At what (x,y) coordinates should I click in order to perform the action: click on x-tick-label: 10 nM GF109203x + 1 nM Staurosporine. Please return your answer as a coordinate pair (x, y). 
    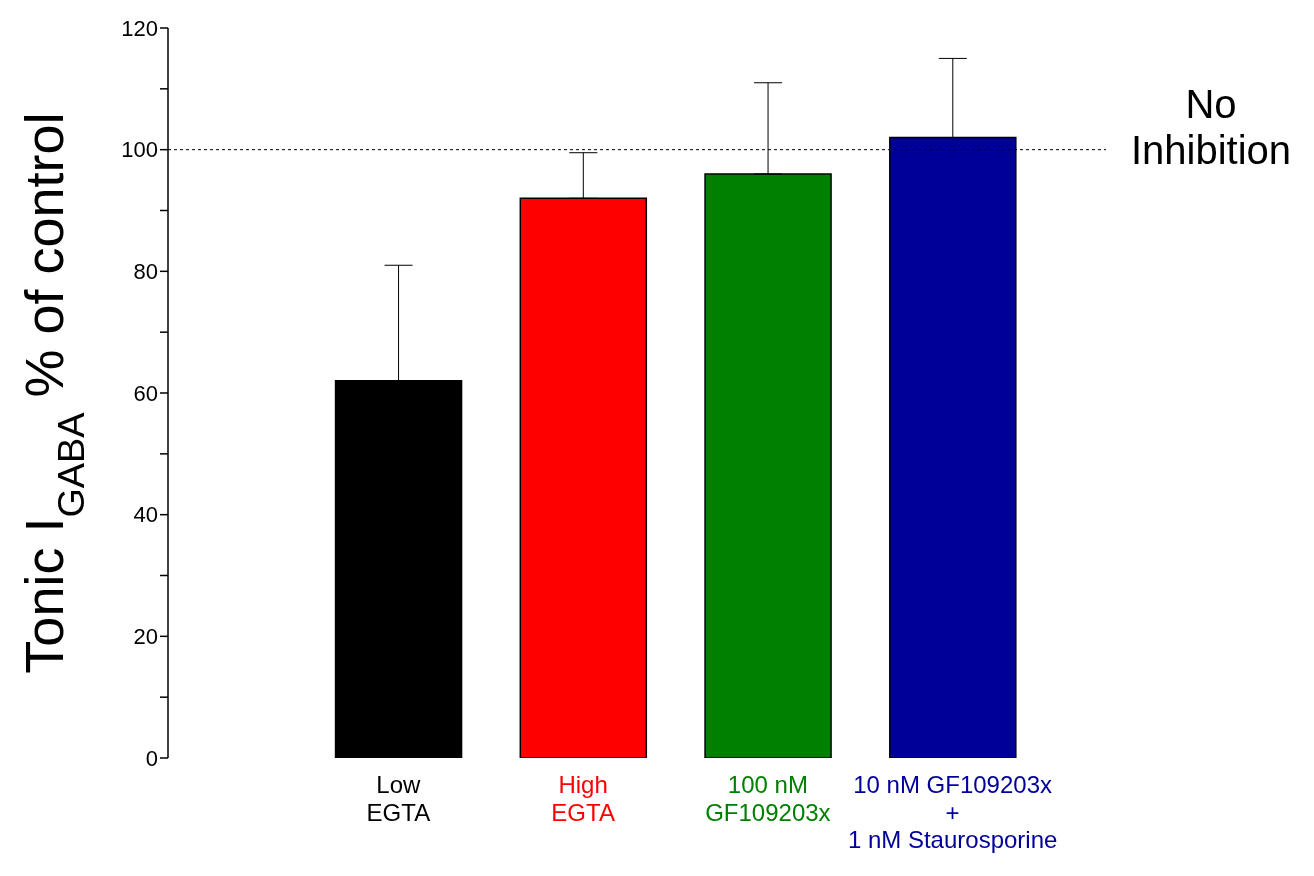
    Looking at the image, I should click on (952, 812).